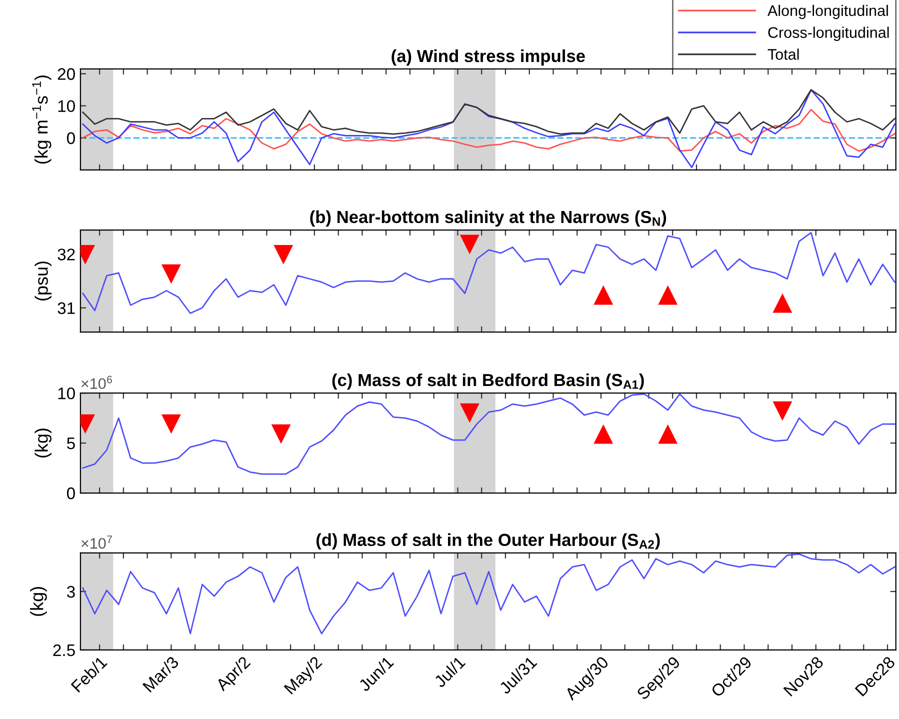 The height and width of the screenshot is (719, 899). Describe the element at coordinates (97, 383) in the screenshot. I see `text: ×10$^{6}$` at that location.